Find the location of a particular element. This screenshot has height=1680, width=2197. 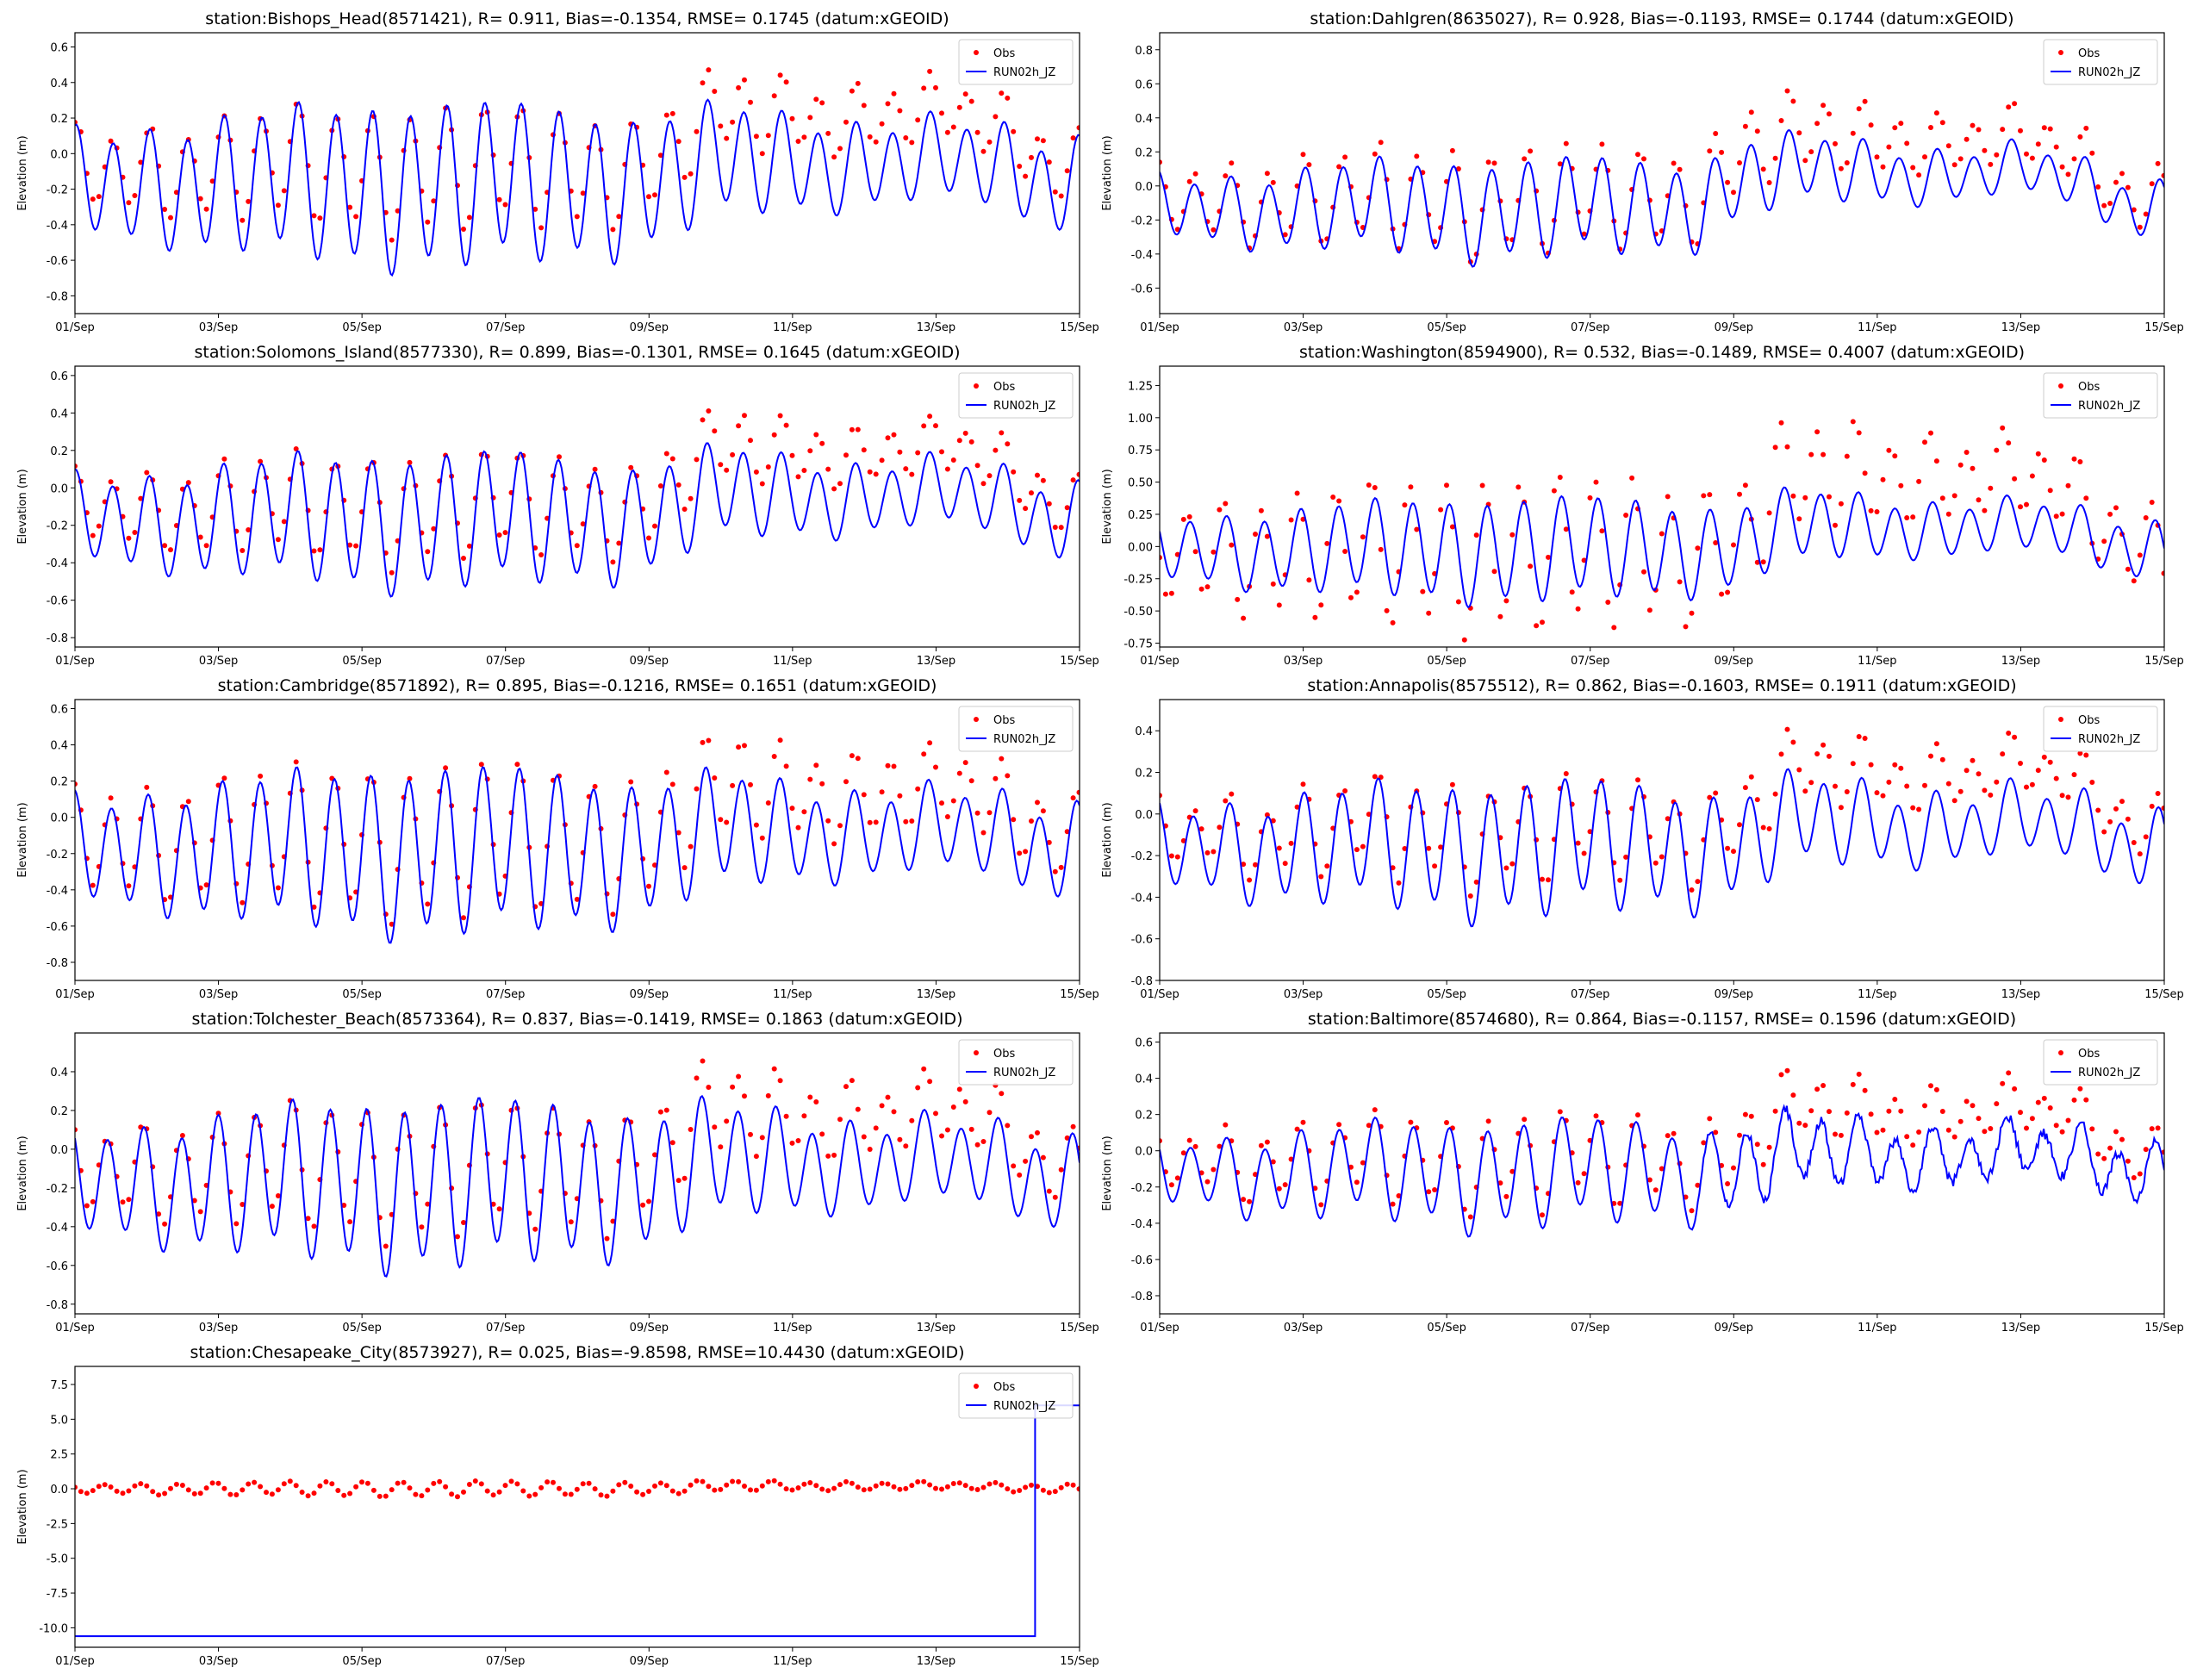

x-tick-label: 07/Sep is located at coordinates (506, 1329).